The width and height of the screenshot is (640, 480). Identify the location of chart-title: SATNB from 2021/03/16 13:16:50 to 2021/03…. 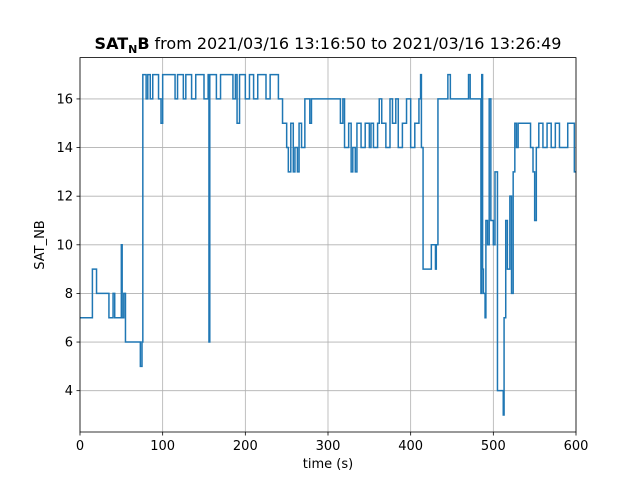
(328, 45).